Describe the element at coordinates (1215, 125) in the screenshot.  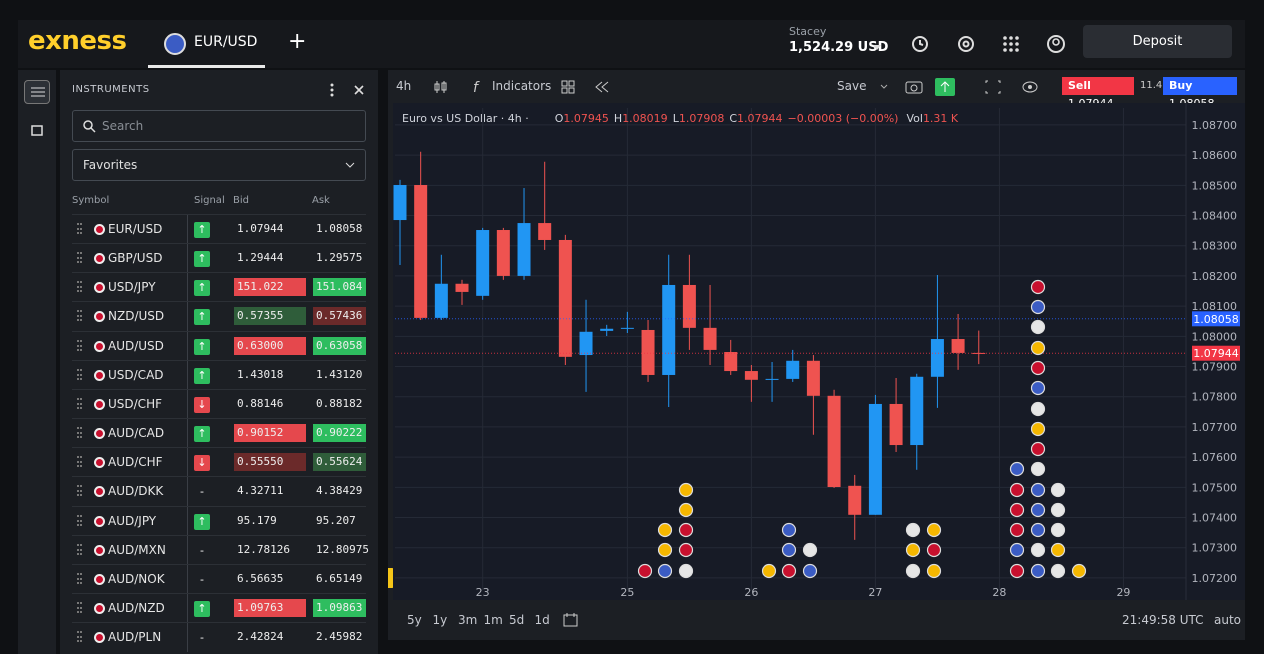
I see `y-tick-label: 1.08700` at that location.